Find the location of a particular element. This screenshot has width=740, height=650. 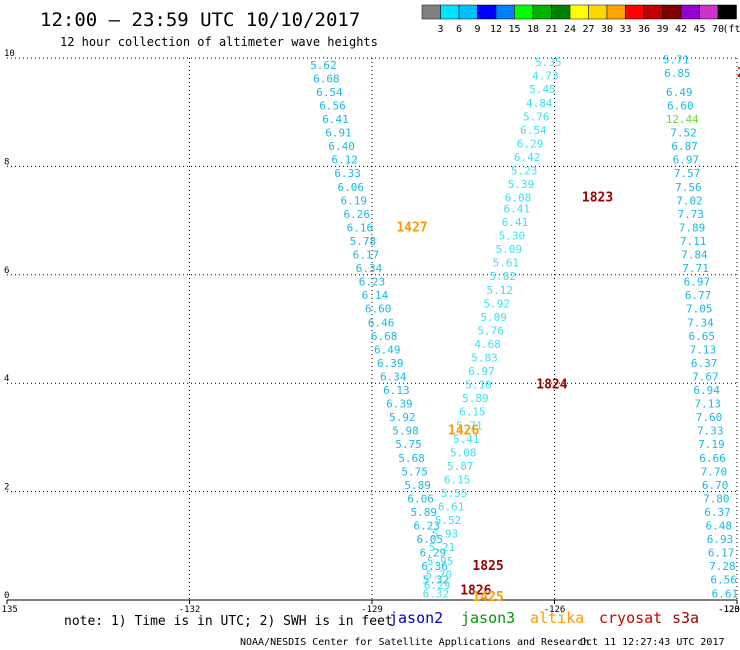

wave-height-point: 6.93 is located at coordinates (720, 539).